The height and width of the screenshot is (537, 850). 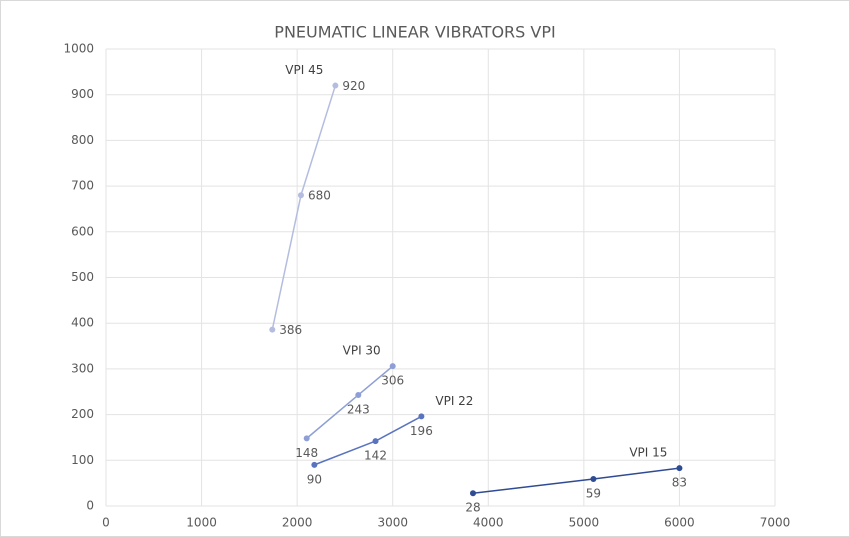 What do you see at coordinates (78, 49) in the screenshot?
I see `y-tick-label: 1000` at bounding box center [78, 49].